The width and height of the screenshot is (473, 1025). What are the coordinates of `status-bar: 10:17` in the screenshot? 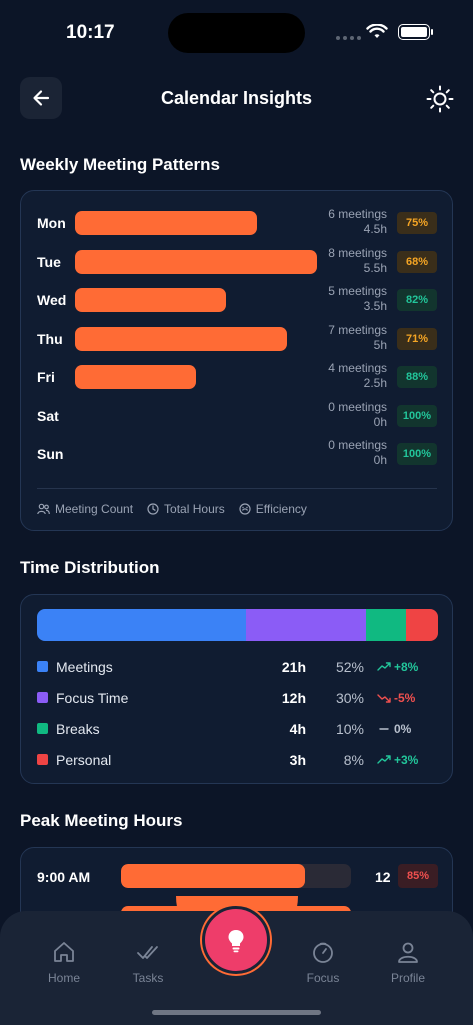 It's located at (236, 32).